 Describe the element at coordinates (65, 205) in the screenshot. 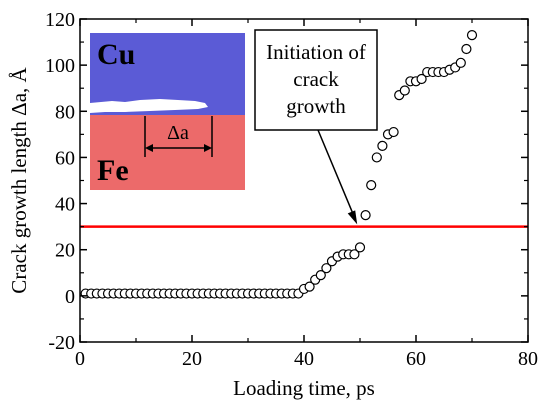

I see `y-tick-label: 40` at that location.